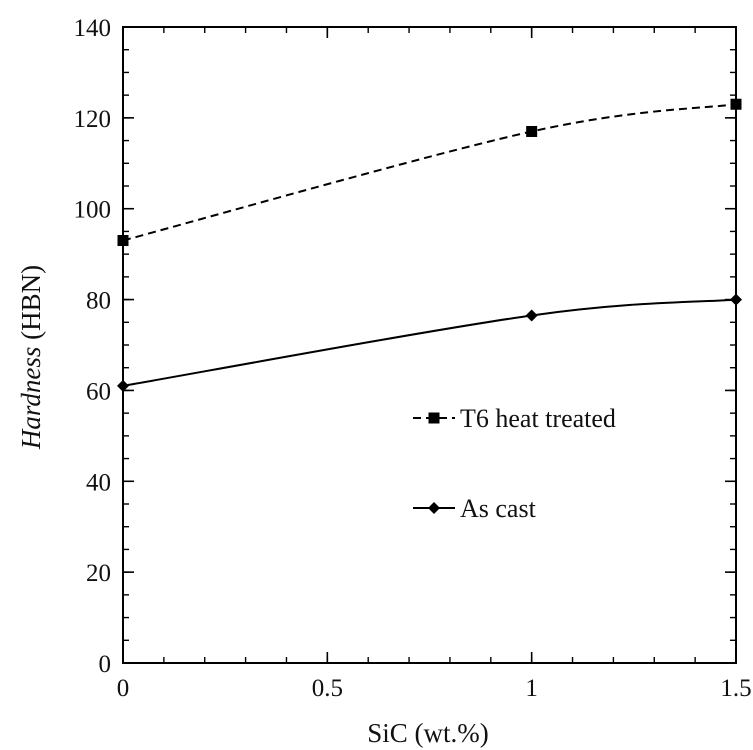  I want to click on y-tick-label: 40, so click(98, 482).